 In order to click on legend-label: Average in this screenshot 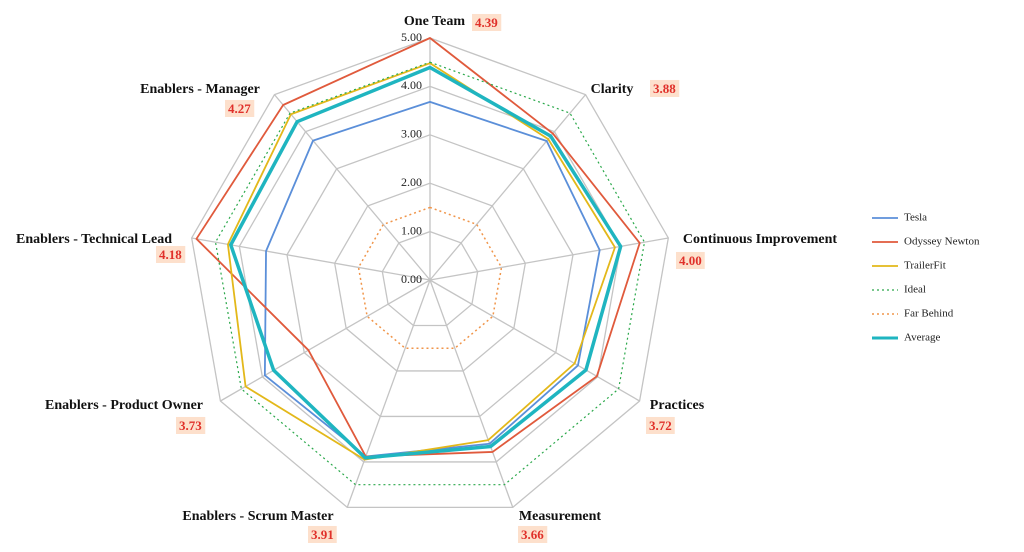, I will do `click(922, 338)`.